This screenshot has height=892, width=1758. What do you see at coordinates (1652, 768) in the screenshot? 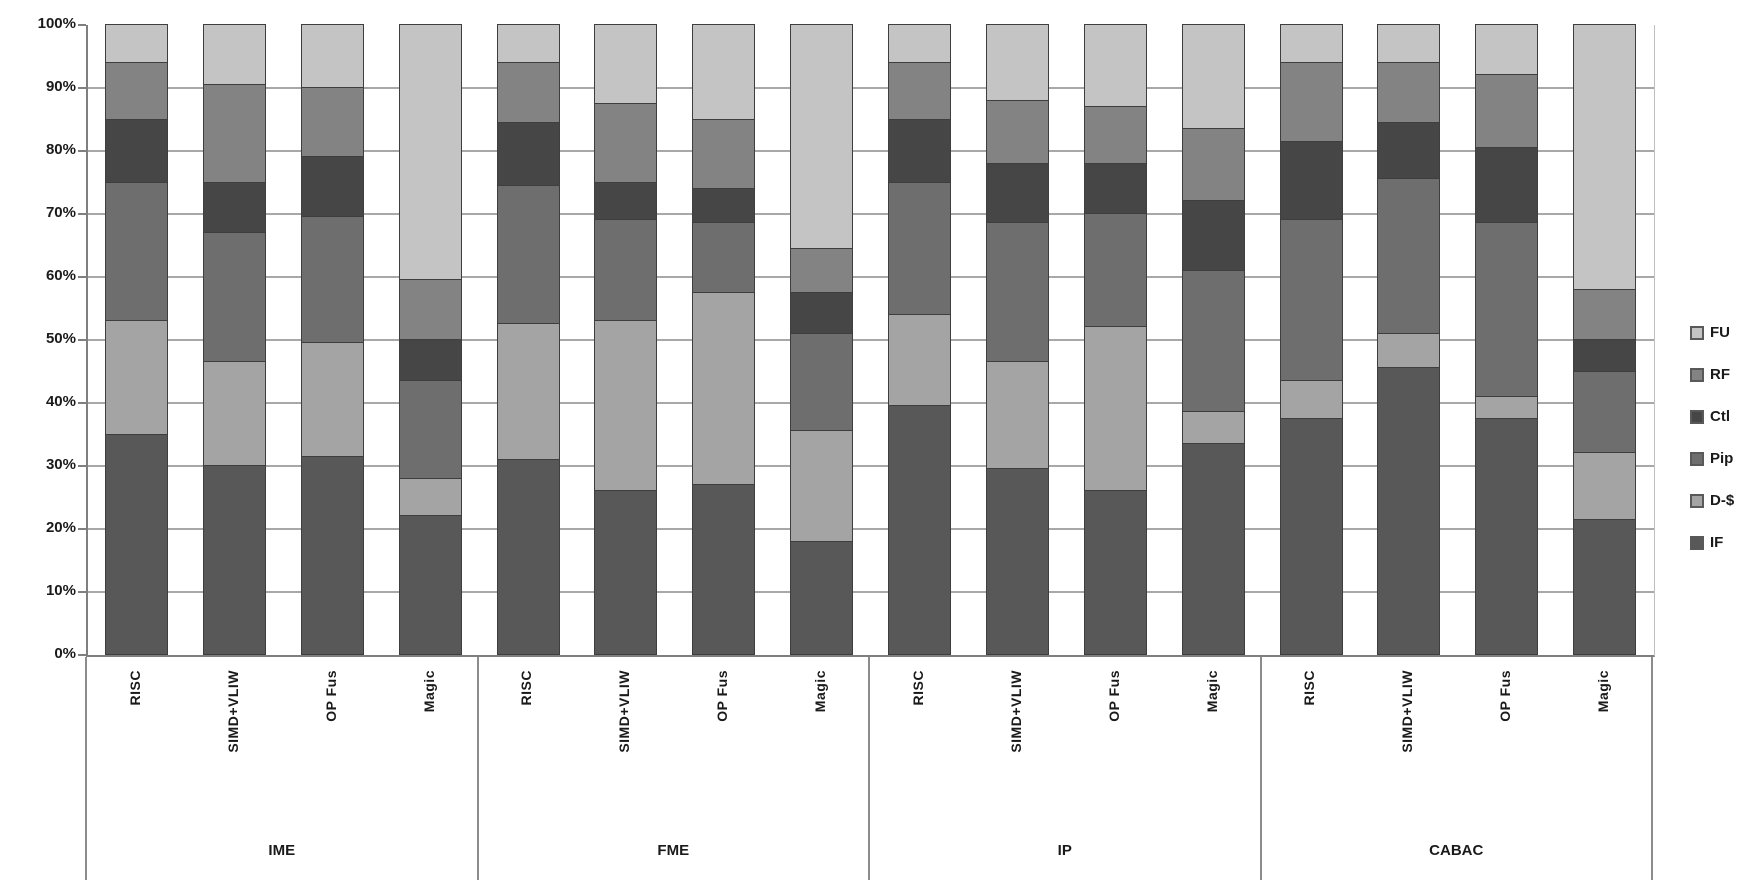
I see `group-separator` at bounding box center [1652, 768].